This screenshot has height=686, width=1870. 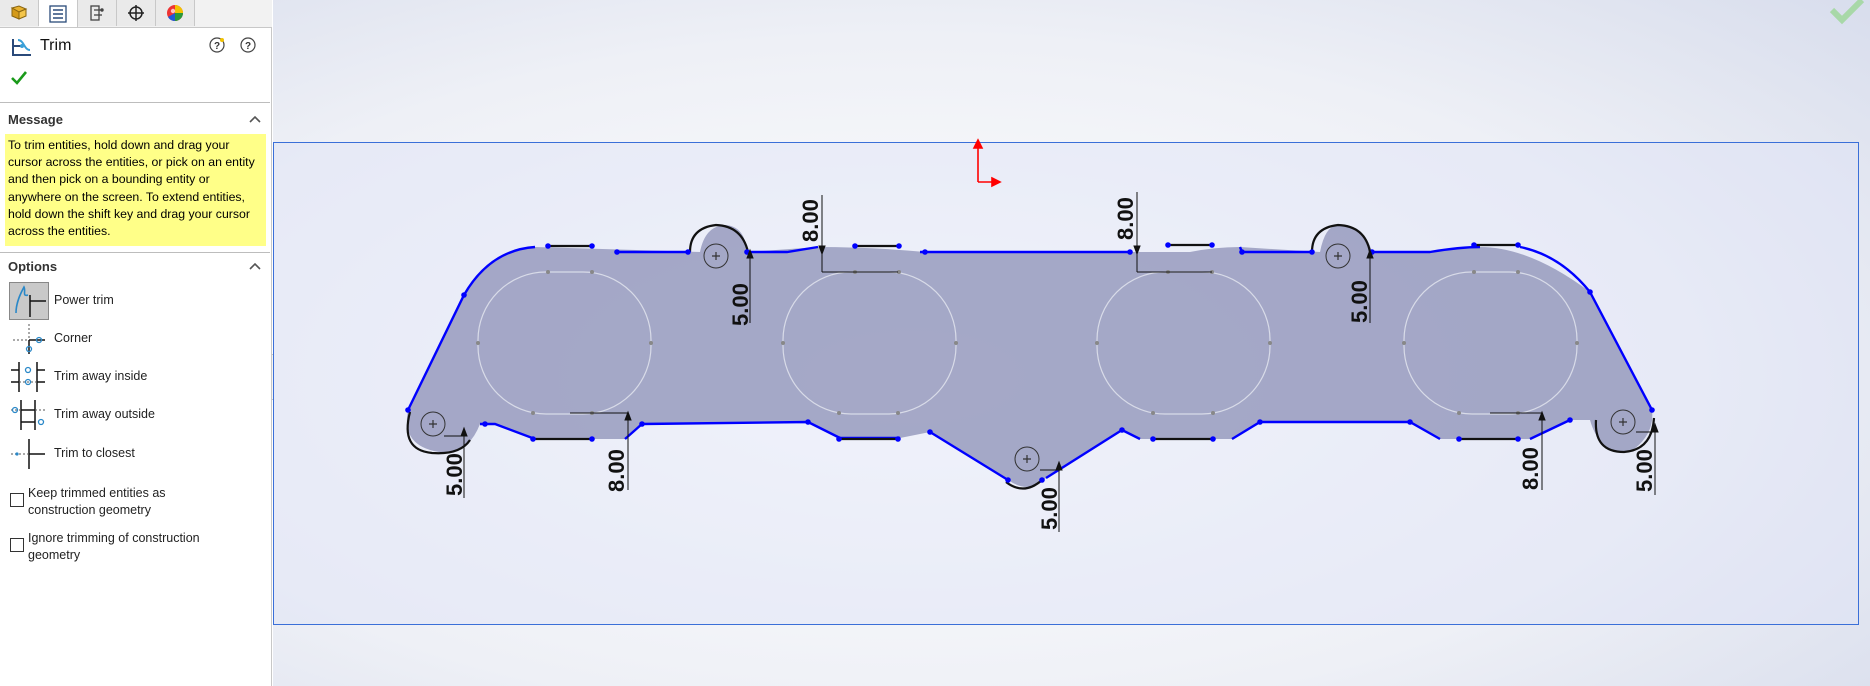 I want to click on corner-trim-icon, so click(x=29, y=339).